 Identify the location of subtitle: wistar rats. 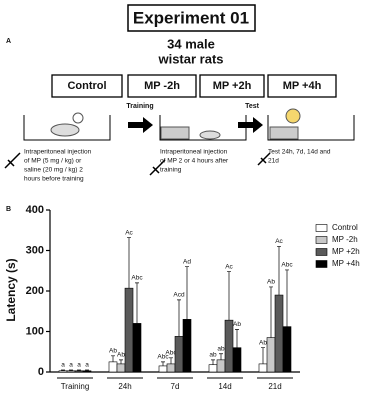
(190, 58).